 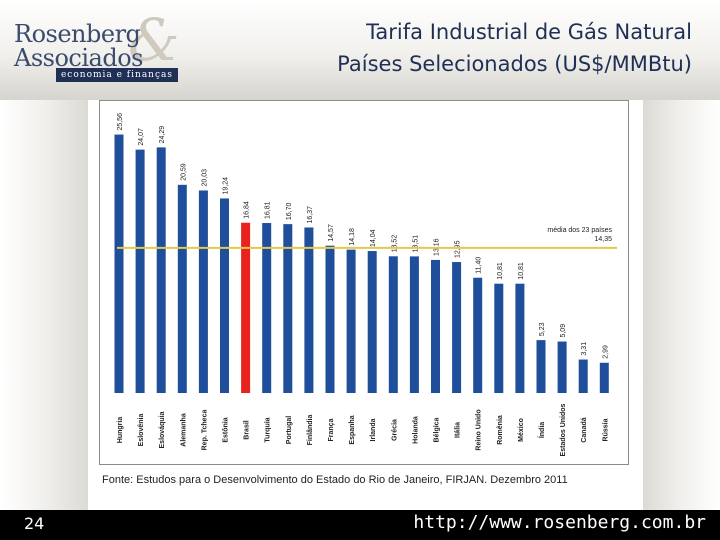 What do you see at coordinates (77, 34) in the screenshot?
I see `logo-name-line1: Rosenberg` at bounding box center [77, 34].